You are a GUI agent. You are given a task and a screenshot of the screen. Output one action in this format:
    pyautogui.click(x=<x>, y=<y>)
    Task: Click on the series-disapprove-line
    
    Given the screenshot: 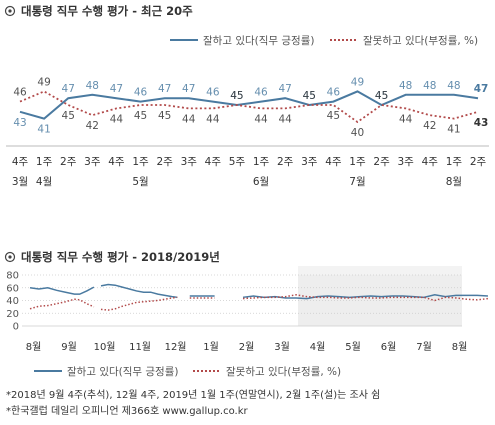 What is the action you would take?
    pyautogui.click(x=249, y=107)
    